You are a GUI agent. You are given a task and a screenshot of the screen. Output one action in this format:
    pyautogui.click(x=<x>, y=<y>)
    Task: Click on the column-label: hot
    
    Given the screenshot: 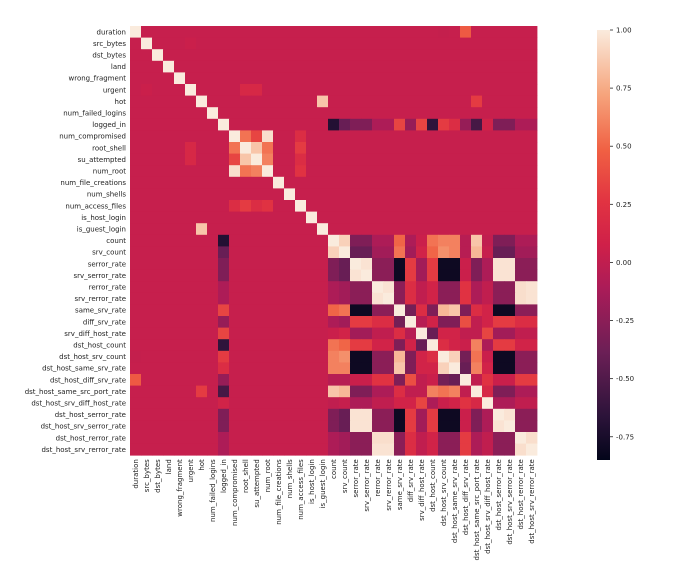 What is the action you would take?
    pyautogui.click(x=202, y=465)
    